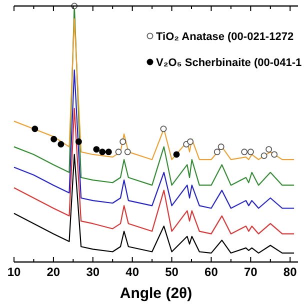  Describe the element at coordinates (14, 272) in the screenshot. I see `x-tick-label: 10` at that location.